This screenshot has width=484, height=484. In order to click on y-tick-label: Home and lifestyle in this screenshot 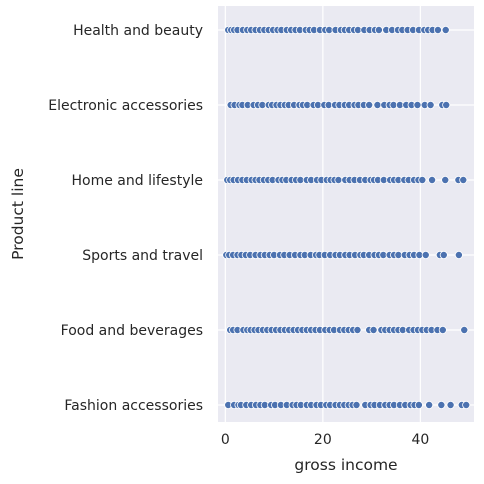, I will do `click(137, 181)`.